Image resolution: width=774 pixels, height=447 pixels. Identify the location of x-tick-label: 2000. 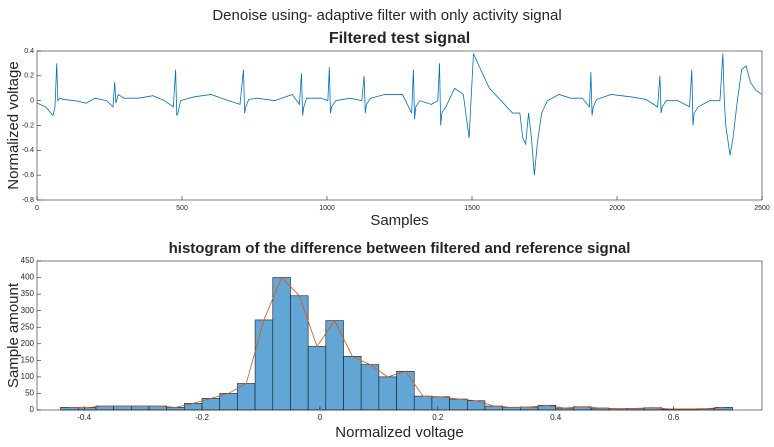
(617, 208).